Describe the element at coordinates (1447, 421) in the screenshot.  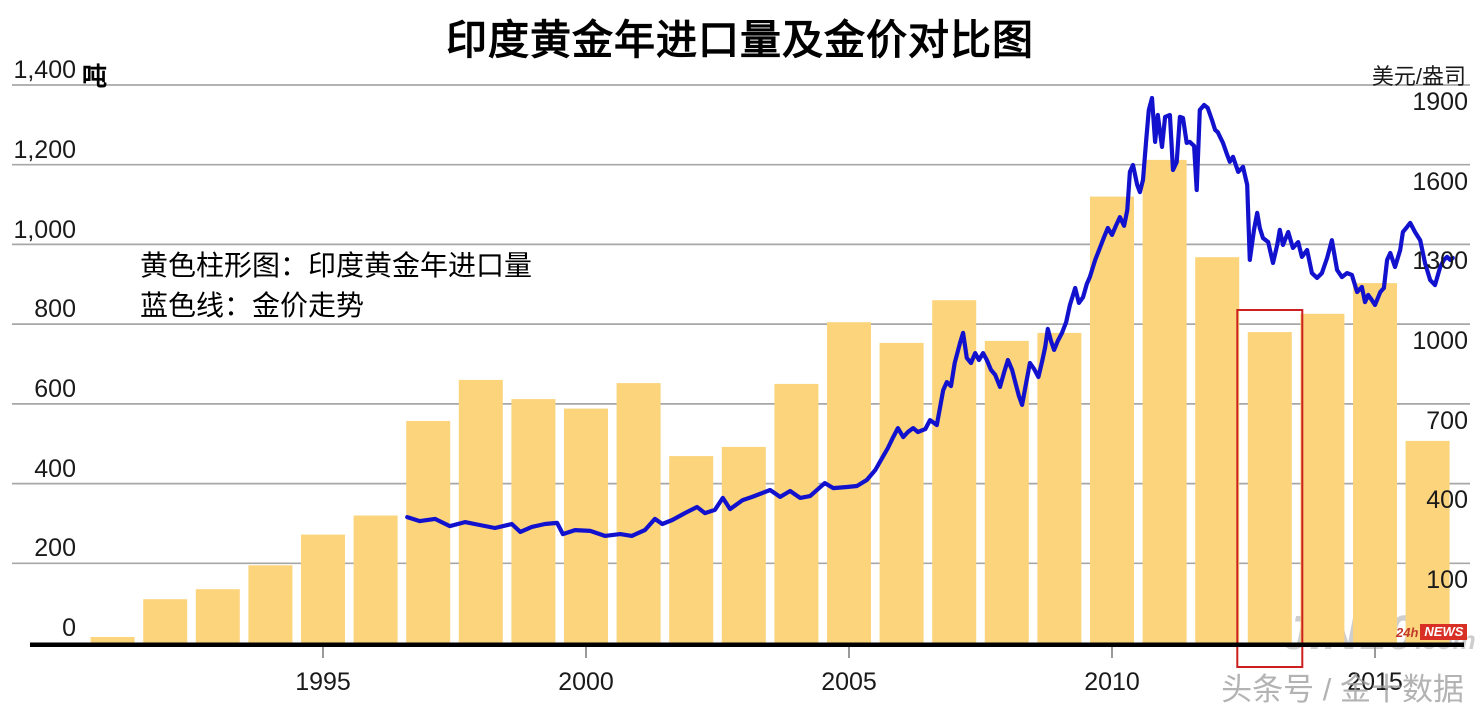
I see `y-right-700: 700` at that location.